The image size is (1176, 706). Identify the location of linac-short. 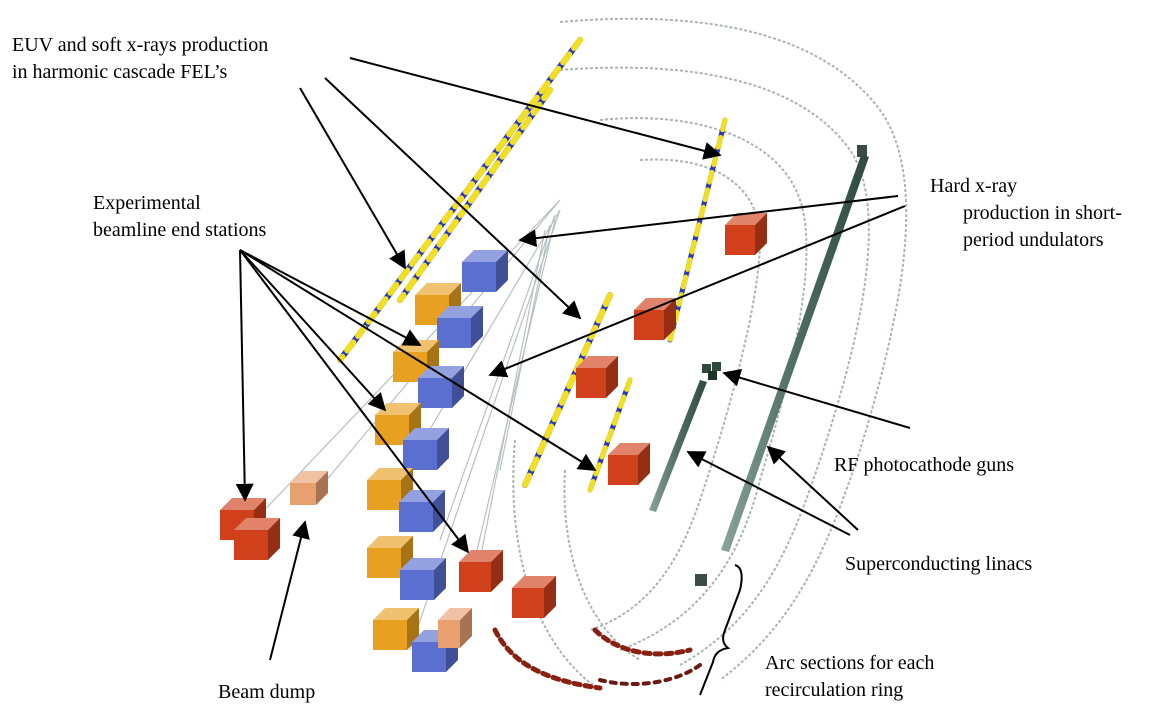
(678, 446).